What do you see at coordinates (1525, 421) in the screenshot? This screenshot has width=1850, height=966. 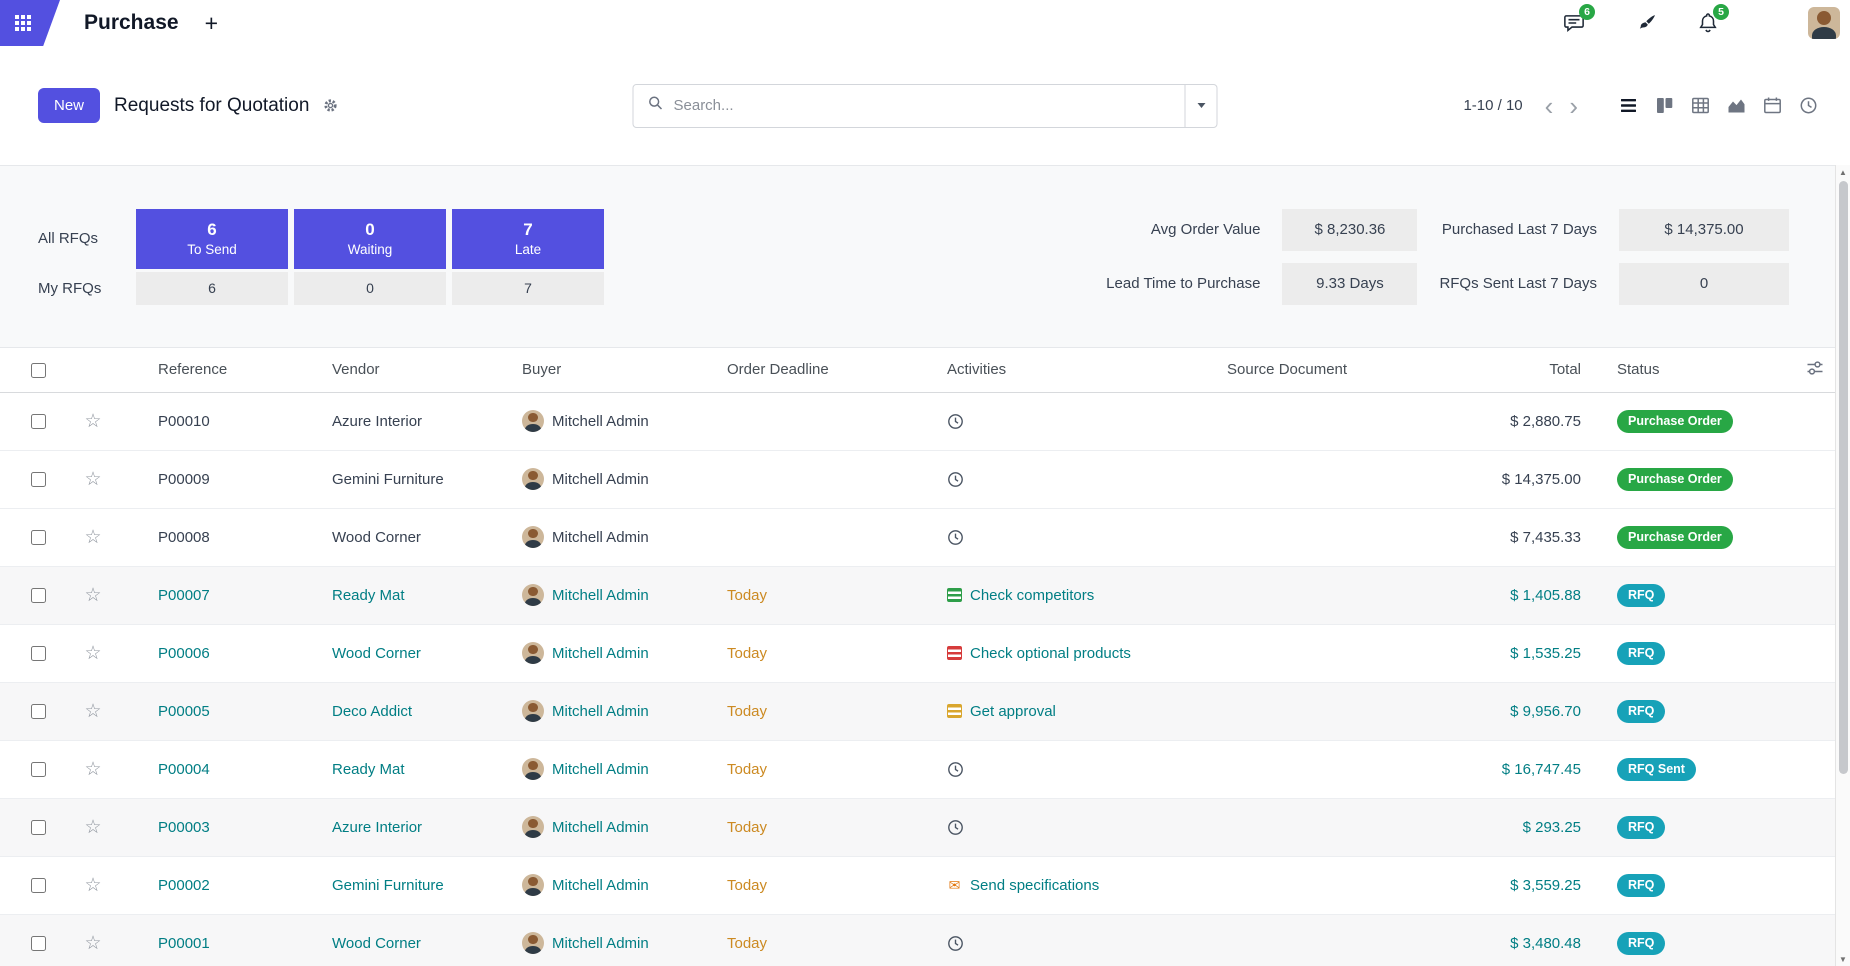 I see `total-cell: $ 2,880.75` at bounding box center [1525, 421].